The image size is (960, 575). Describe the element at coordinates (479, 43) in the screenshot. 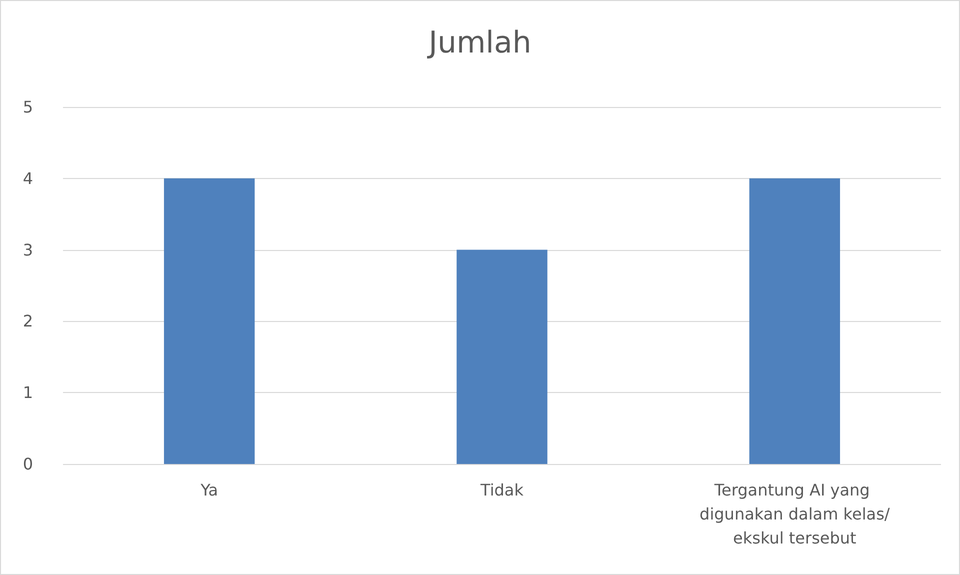

I see `chart-title: Jumlah` at that location.